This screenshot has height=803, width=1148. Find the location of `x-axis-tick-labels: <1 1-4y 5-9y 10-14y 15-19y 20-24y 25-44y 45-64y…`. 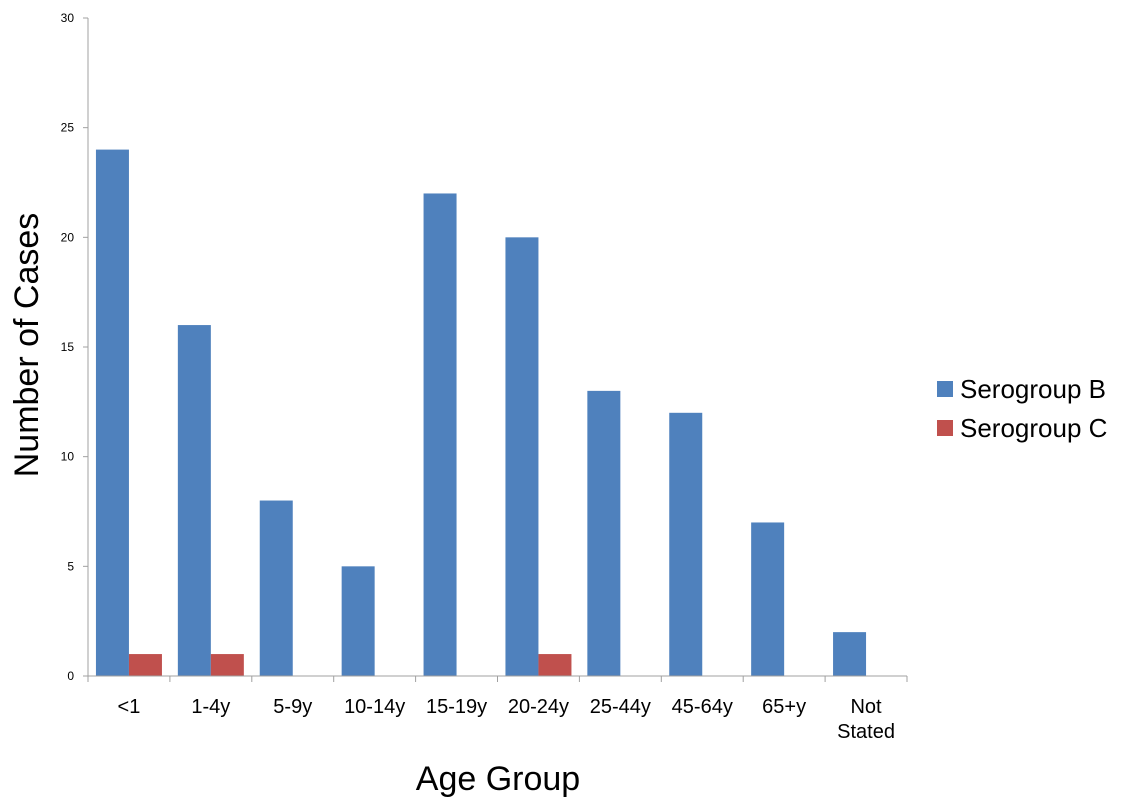

x-axis-tick-labels: <1 1-4y 5-9y 10-14y 15-19y 20-24y 25-44y 45-64y… is located at coordinates (506, 719).